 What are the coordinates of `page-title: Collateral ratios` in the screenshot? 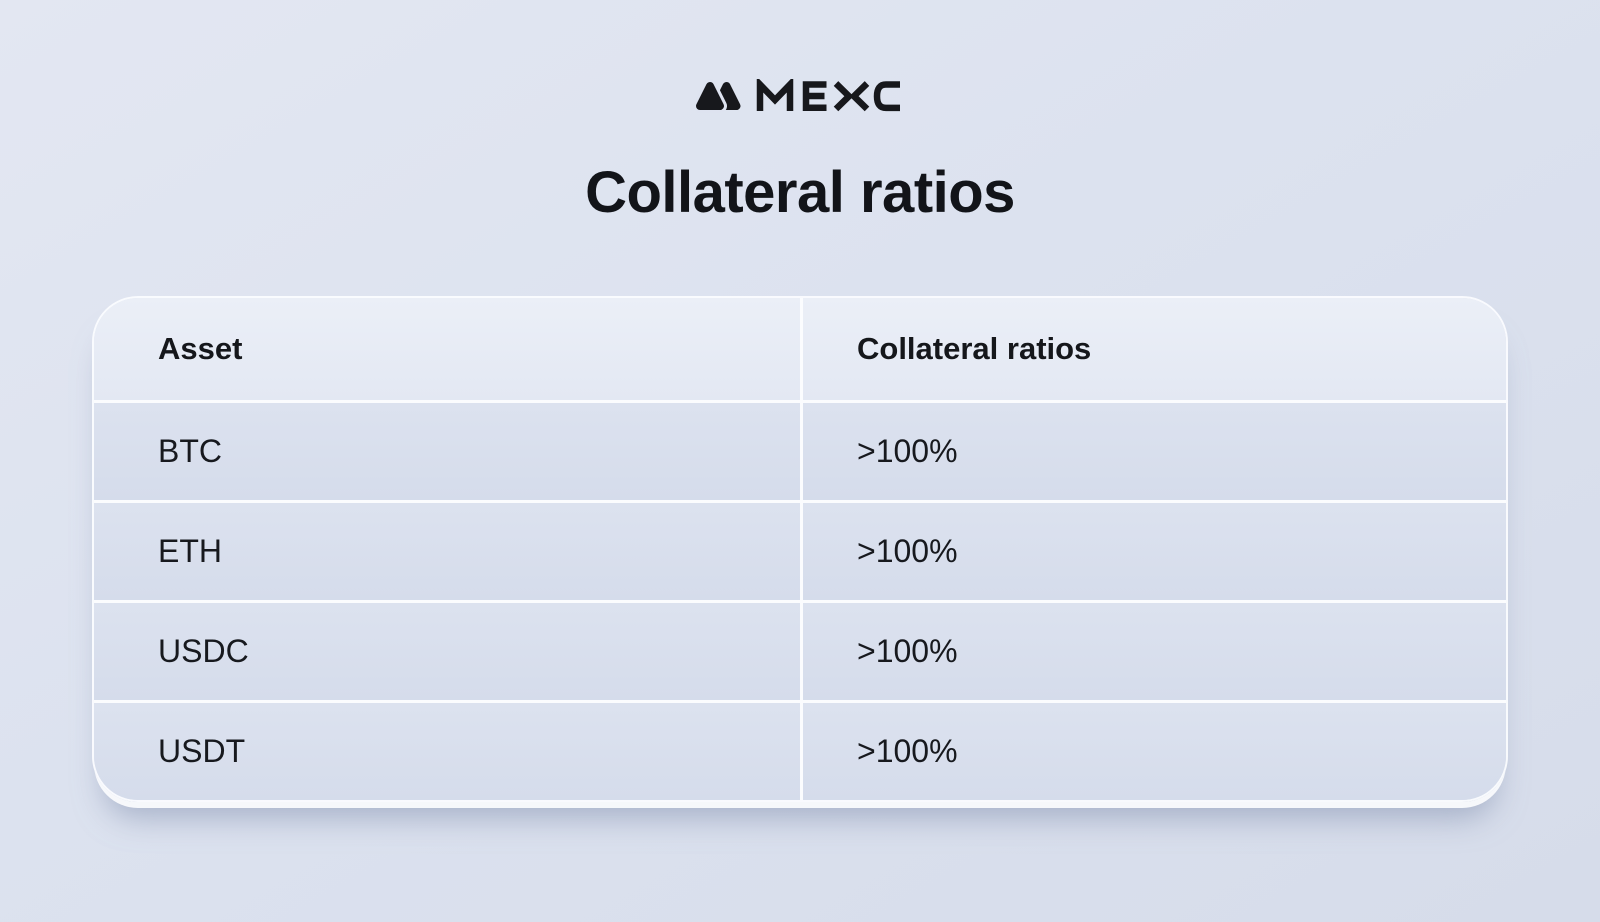 It's located at (800, 192).